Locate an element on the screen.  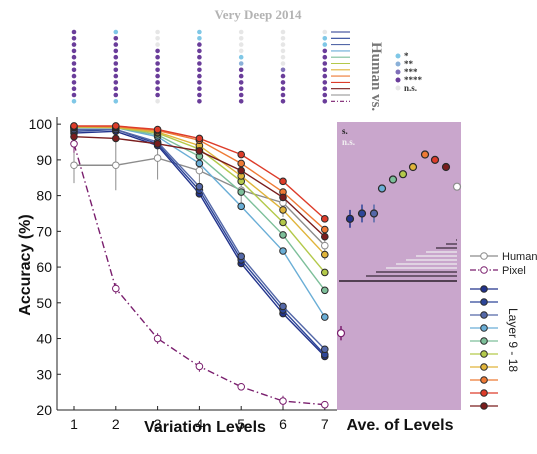
panel-background is located at coordinates (399, 266).